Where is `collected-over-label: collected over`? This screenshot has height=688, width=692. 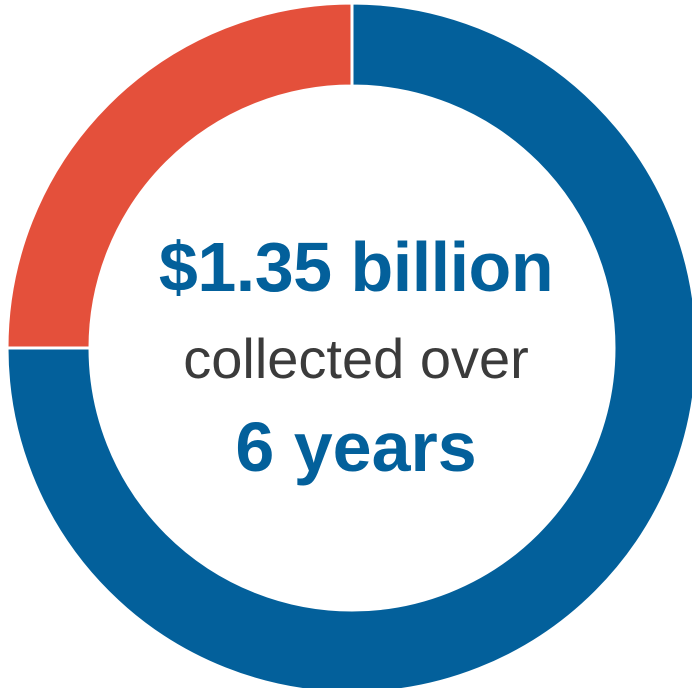 collected-over-label: collected over is located at coordinates (356, 358).